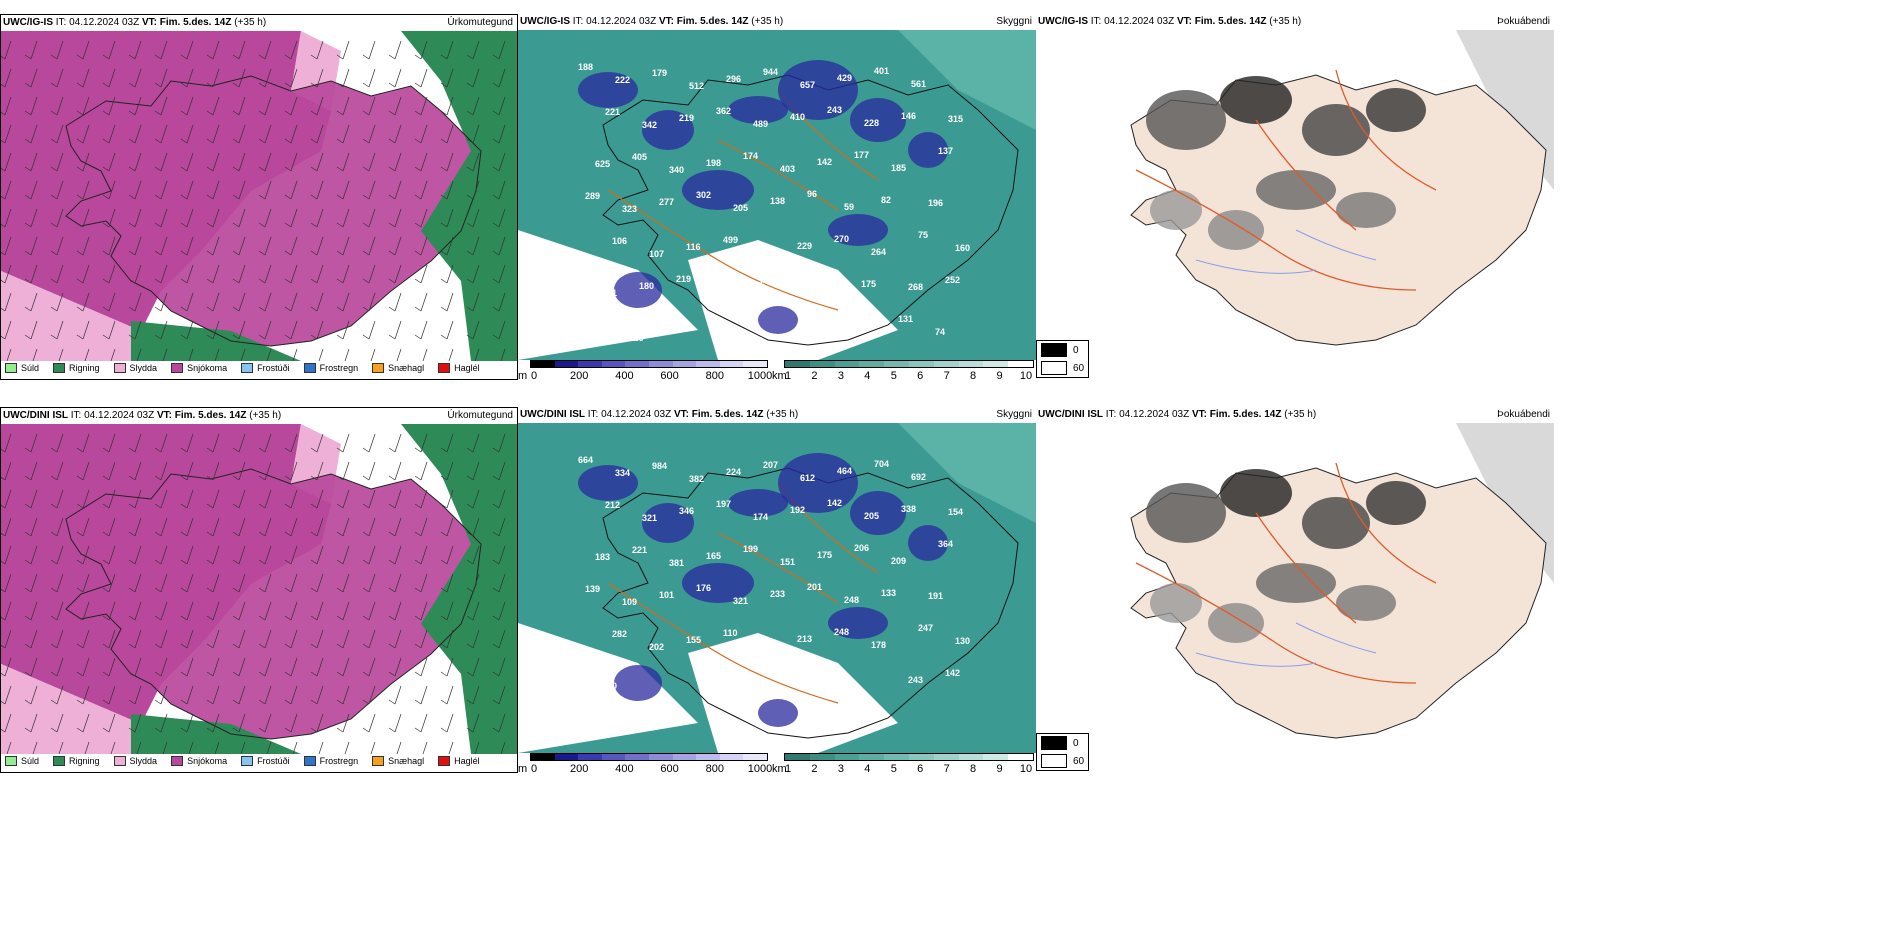 The height and width of the screenshot is (950, 1900). What do you see at coordinates (619, 634) in the screenshot?
I see `cloud-base-label: 282` at bounding box center [619, 634].